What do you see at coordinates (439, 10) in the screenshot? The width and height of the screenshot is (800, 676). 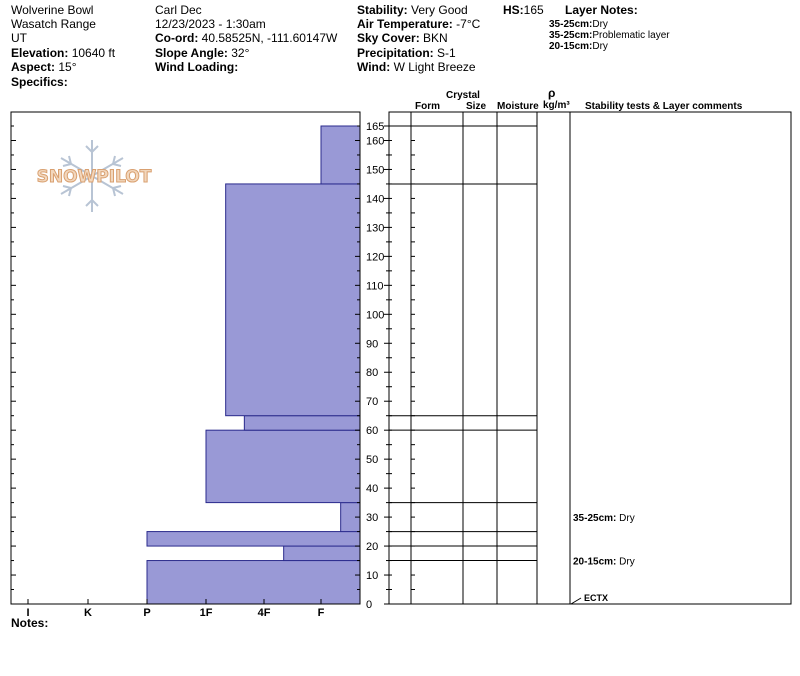 I see `stability-value: Very Good` at bounding box center [439, 10].